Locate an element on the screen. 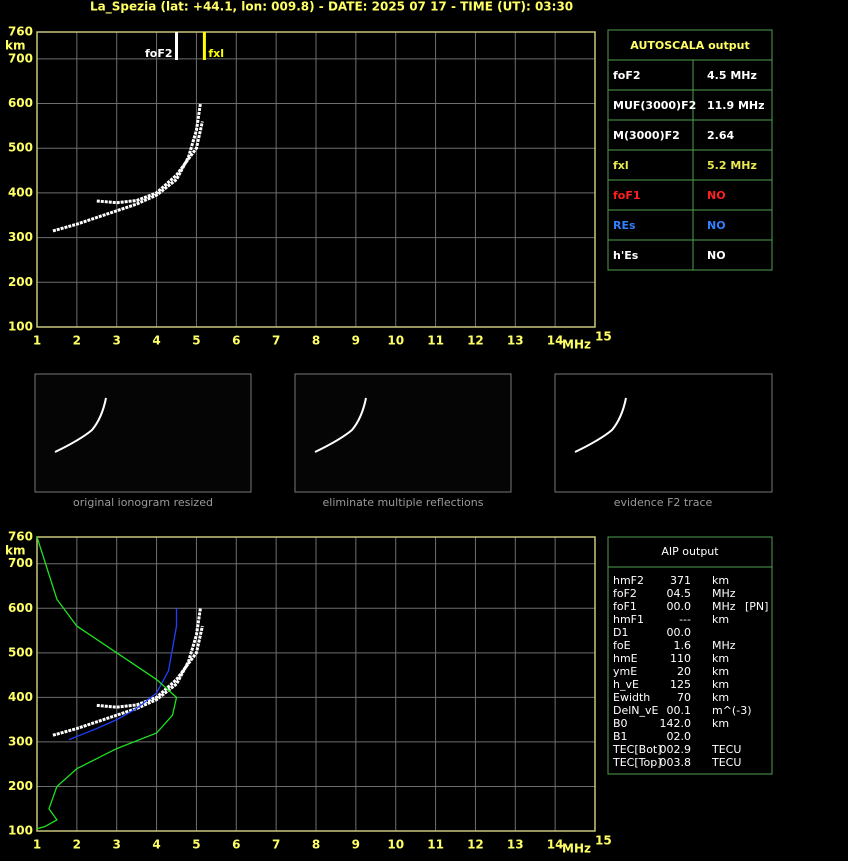  aip-cell: 003.8 is located at coordinates (676, 762).